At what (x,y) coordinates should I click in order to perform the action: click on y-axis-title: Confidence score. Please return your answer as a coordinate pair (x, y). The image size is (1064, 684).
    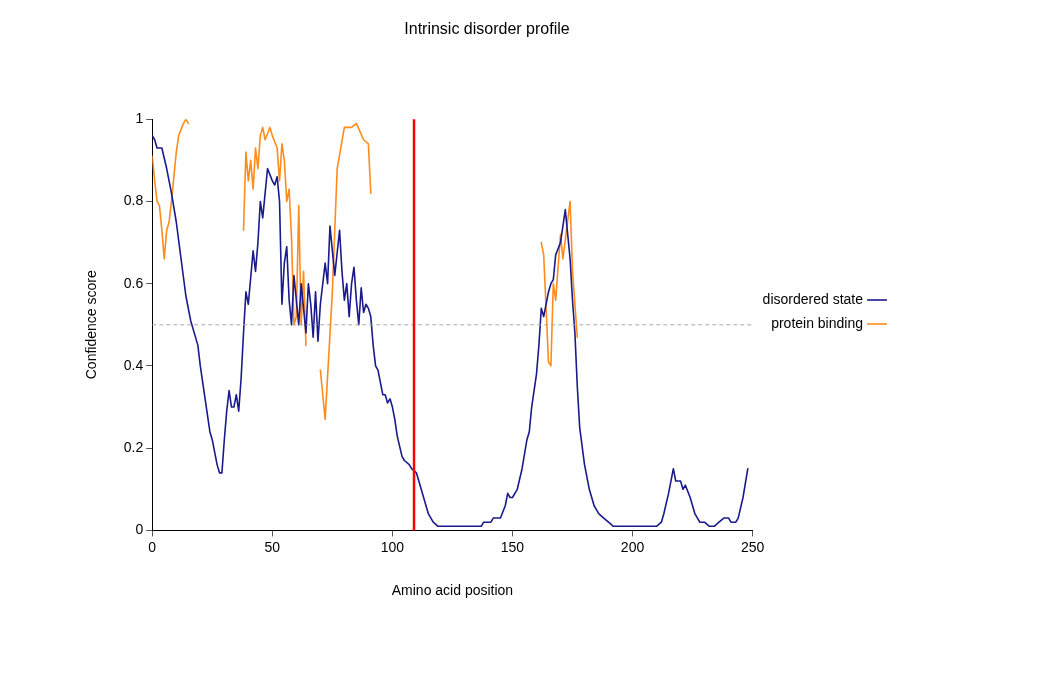
    Looking at the image, I should click on (91, 325).